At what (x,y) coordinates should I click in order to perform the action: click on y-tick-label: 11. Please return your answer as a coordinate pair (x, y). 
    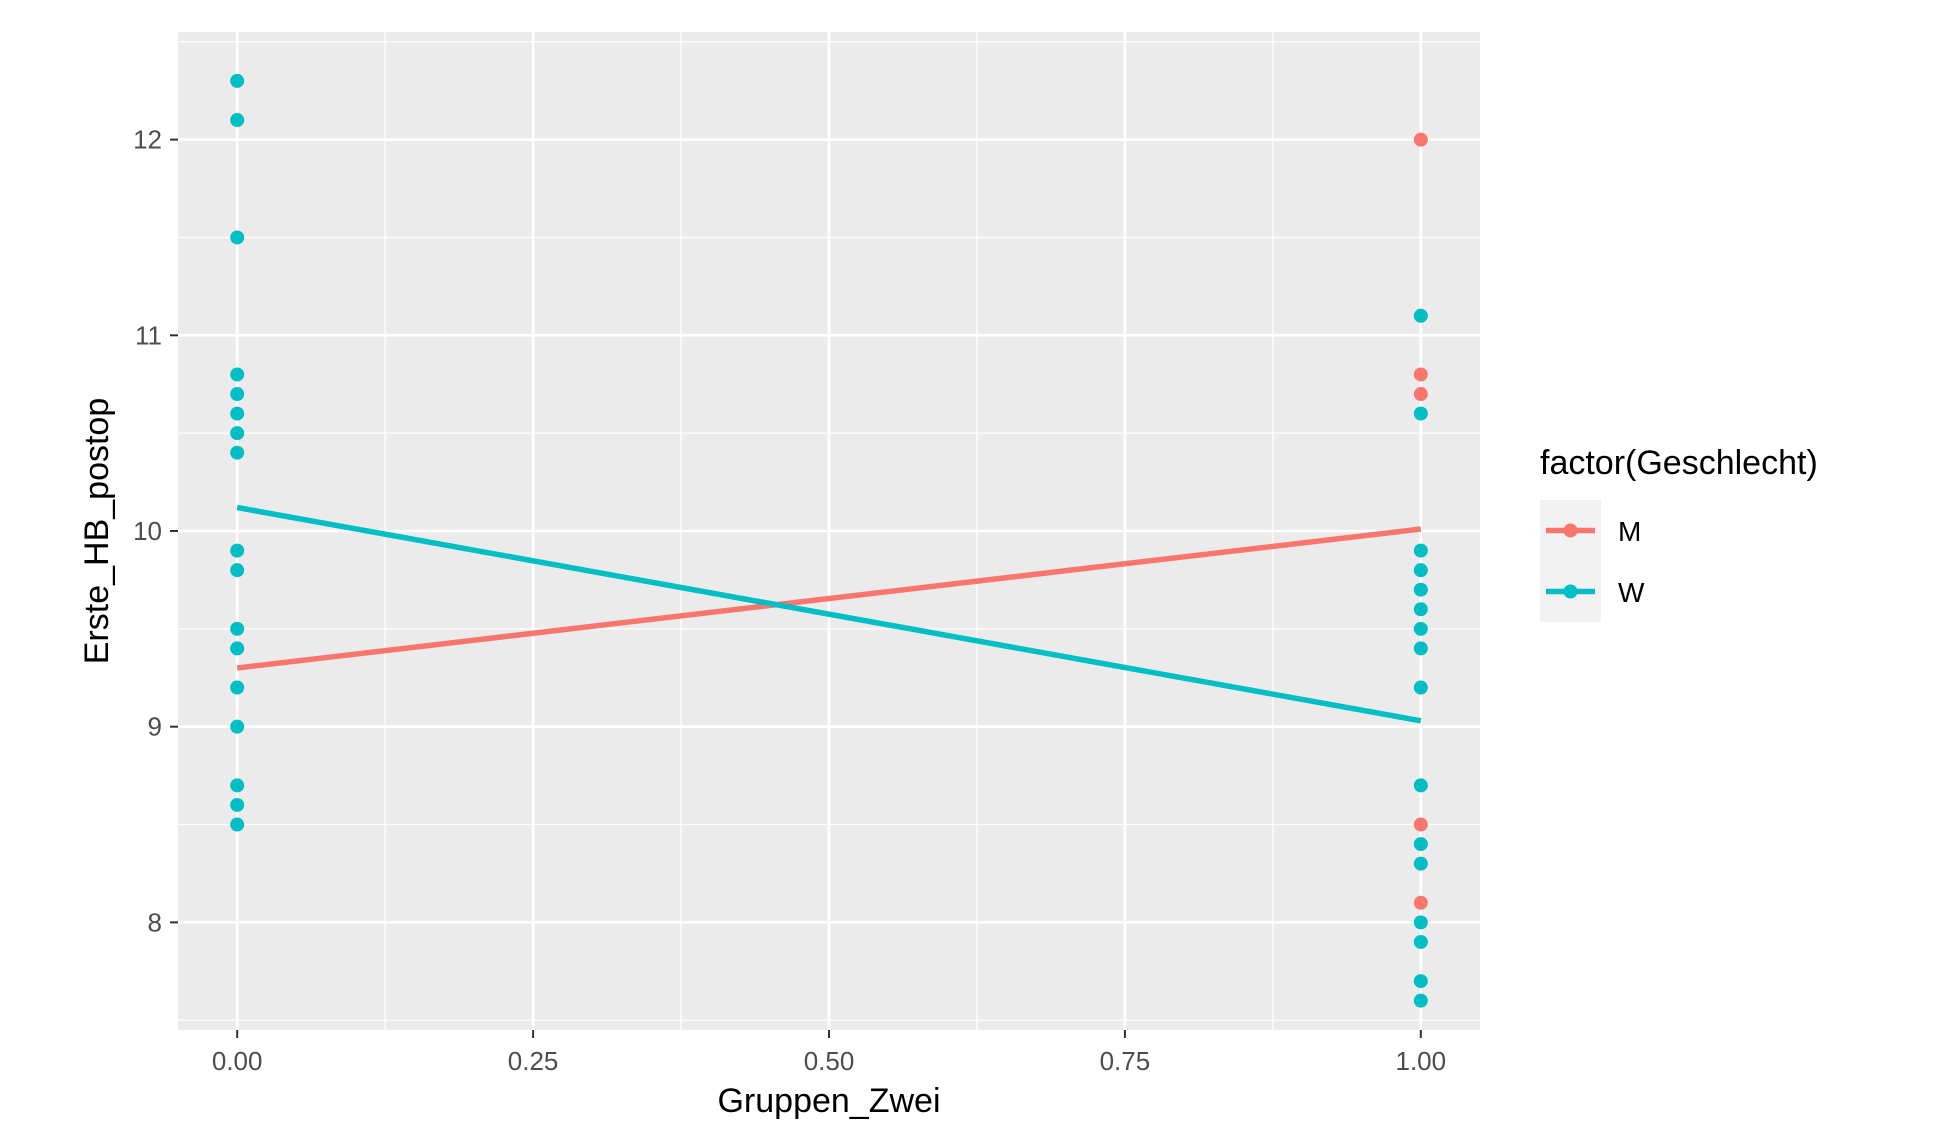
    Looking at the image, I should click on (148, 335).